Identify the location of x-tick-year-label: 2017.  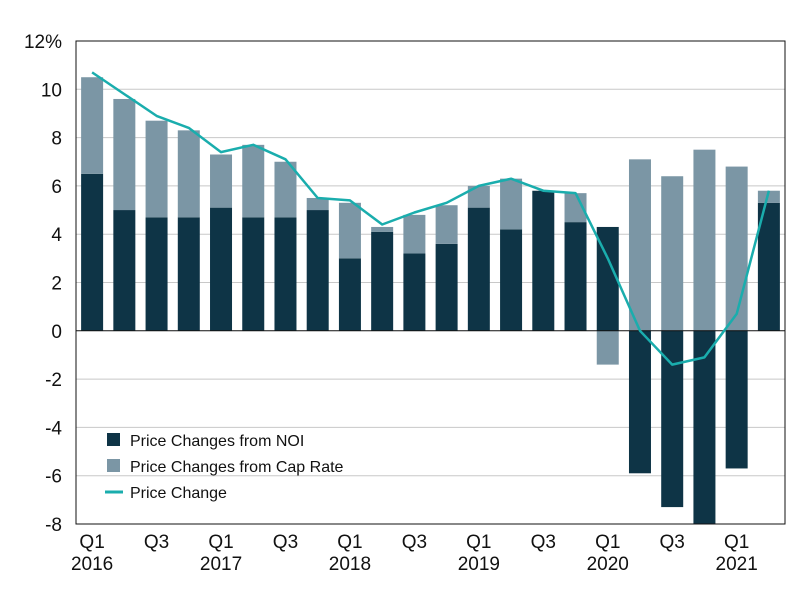
(221, 564).